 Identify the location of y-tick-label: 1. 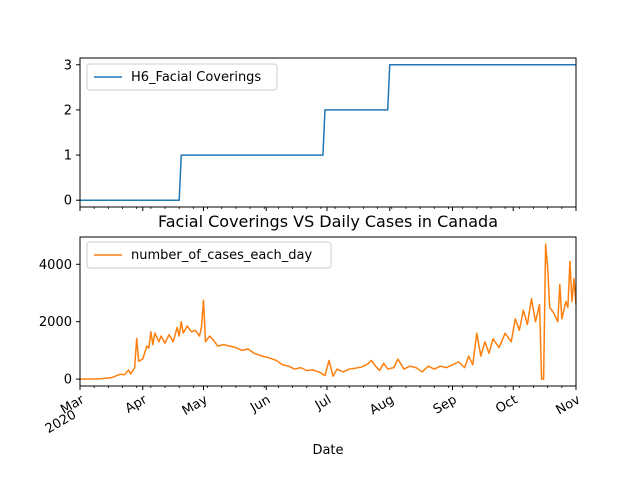
(68, 156).